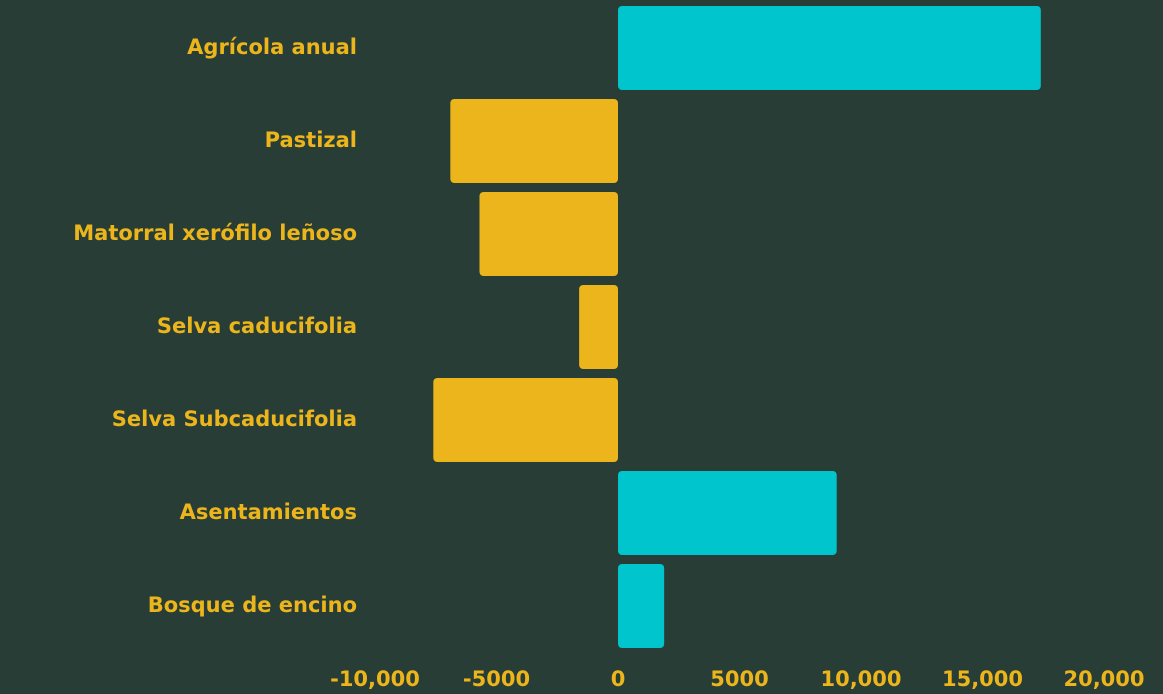  What do you see at coordinates (272, 47) in the screenshot?
I see `y-tick-label: Agrícola anual` at bounding box center [272, 47].